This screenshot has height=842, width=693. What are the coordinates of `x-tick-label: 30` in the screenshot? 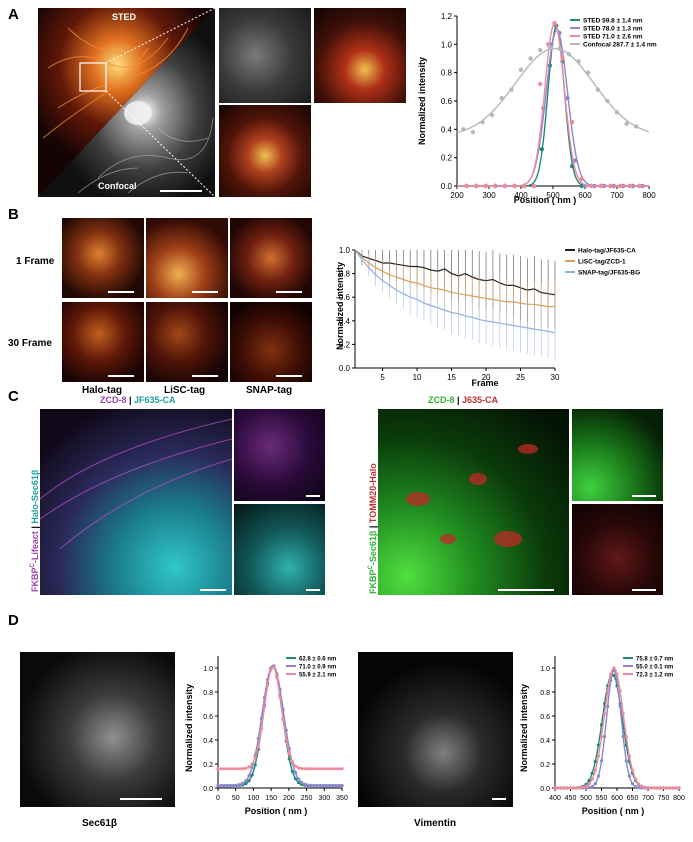 It's located at (555, 377).